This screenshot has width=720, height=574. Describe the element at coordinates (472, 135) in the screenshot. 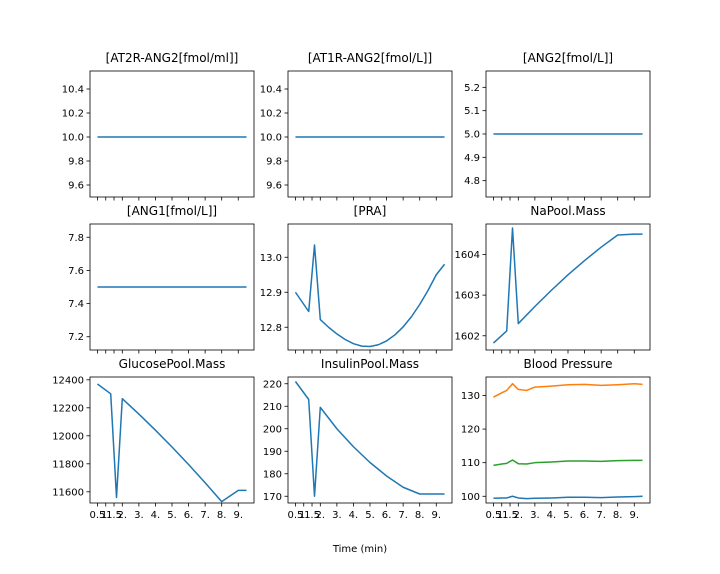

I see `y-tick-label: 5.0` at that location.